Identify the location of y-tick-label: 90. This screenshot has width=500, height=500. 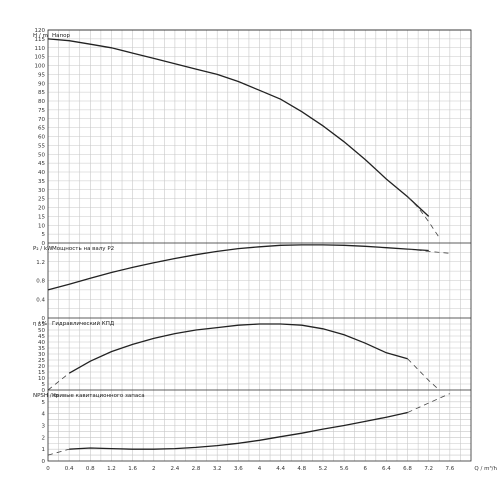
(41, 84).